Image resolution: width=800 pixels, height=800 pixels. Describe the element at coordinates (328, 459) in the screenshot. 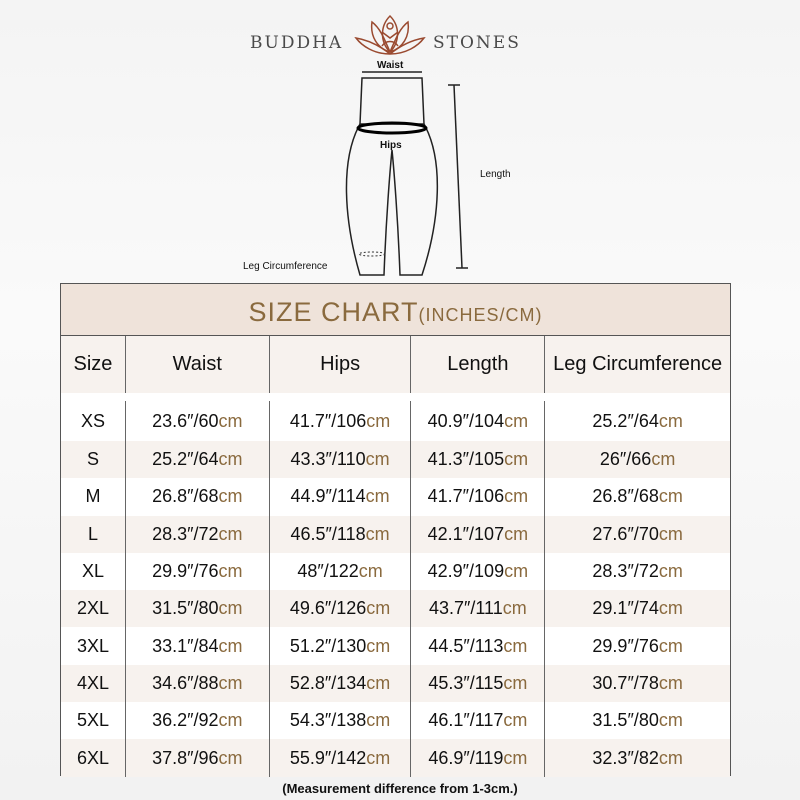

I see `inch-value: 43.3″/110` at that location.